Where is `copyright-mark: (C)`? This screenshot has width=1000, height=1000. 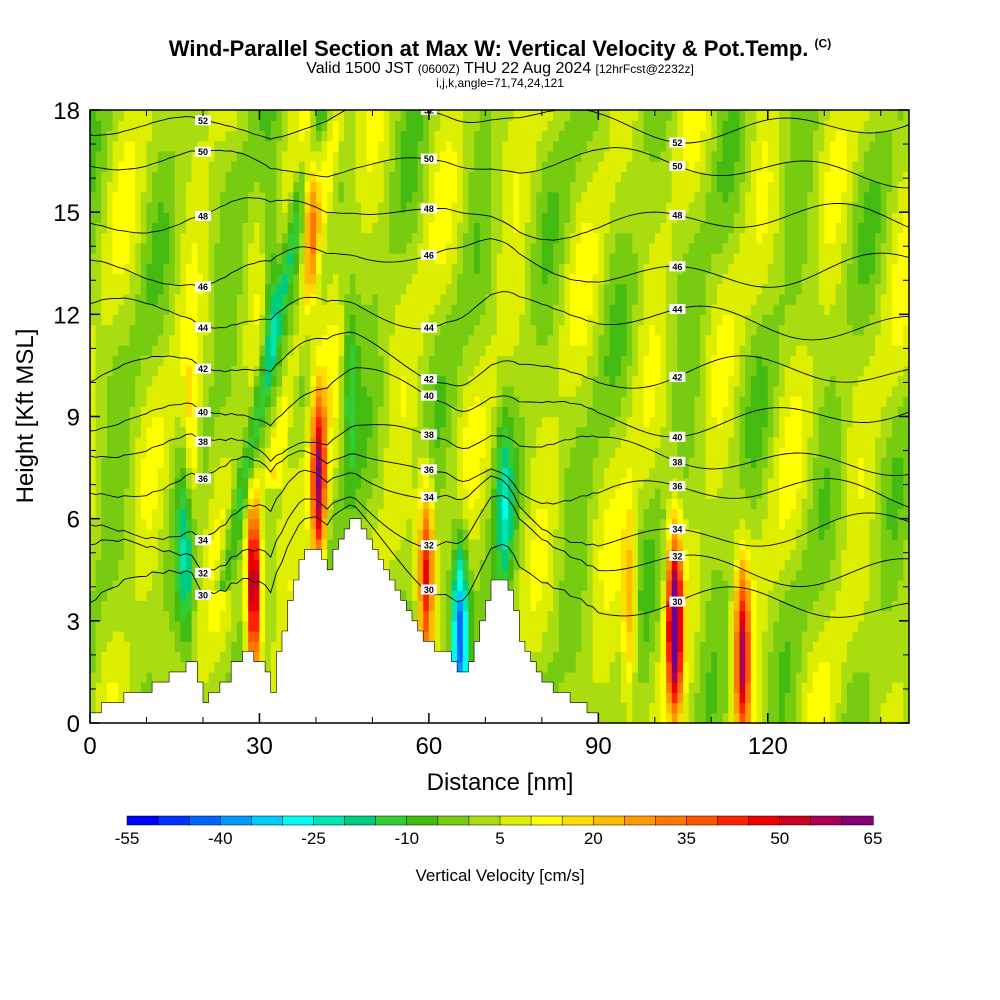
copyright-mark: (C) is located at coordinates (823, 43).